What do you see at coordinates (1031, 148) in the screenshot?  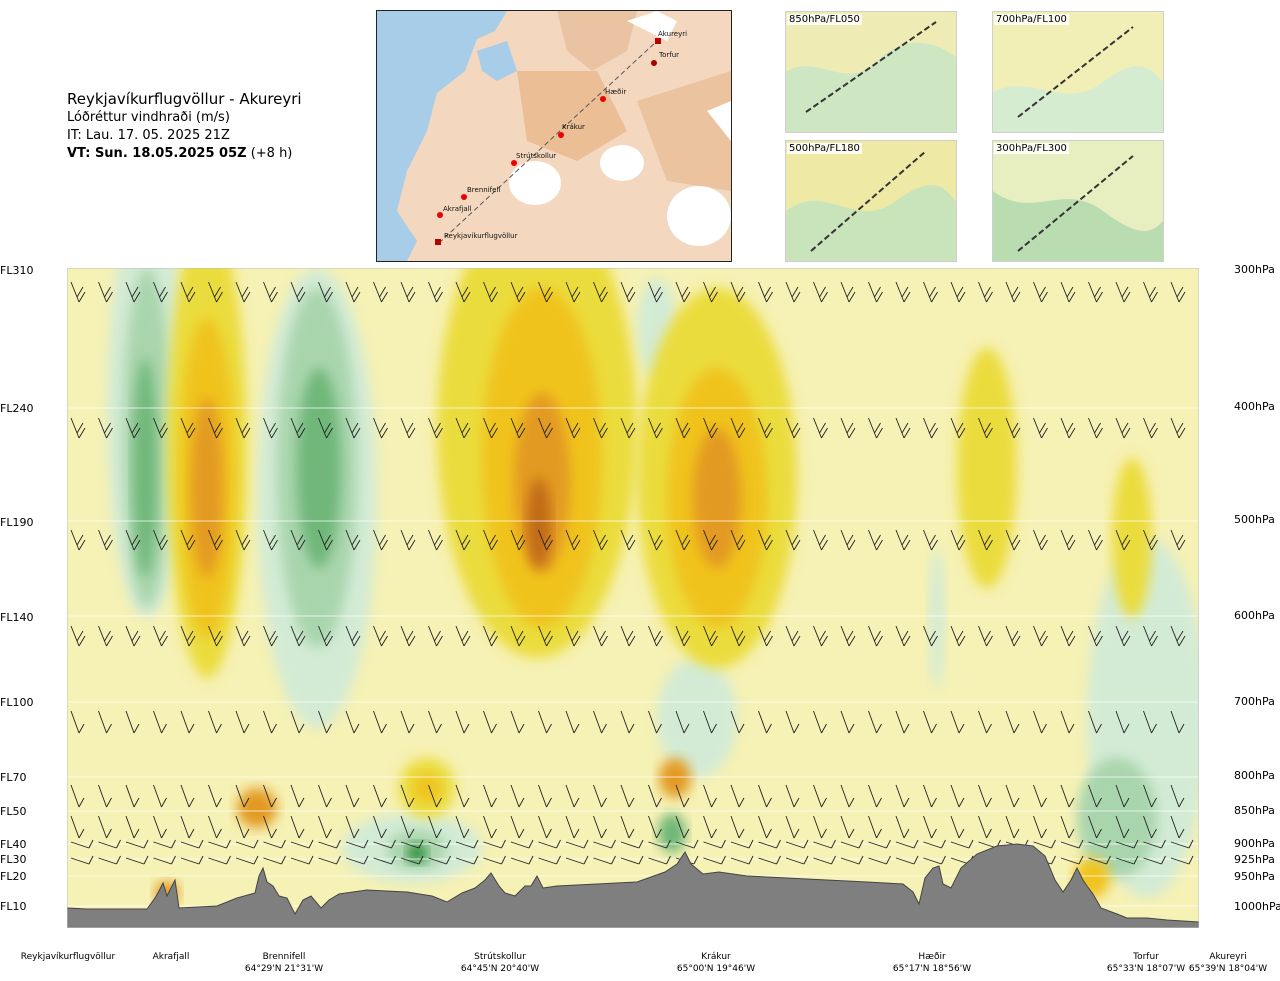 I see `thumbnail-300-label: 300hPa/FL300` at bounding box center [1031, 148].